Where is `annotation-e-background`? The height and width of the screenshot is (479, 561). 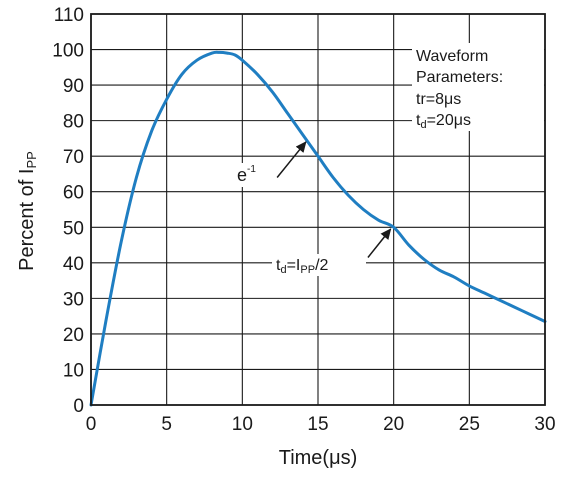
annotation-e-background is located at coordinates (251, 175).